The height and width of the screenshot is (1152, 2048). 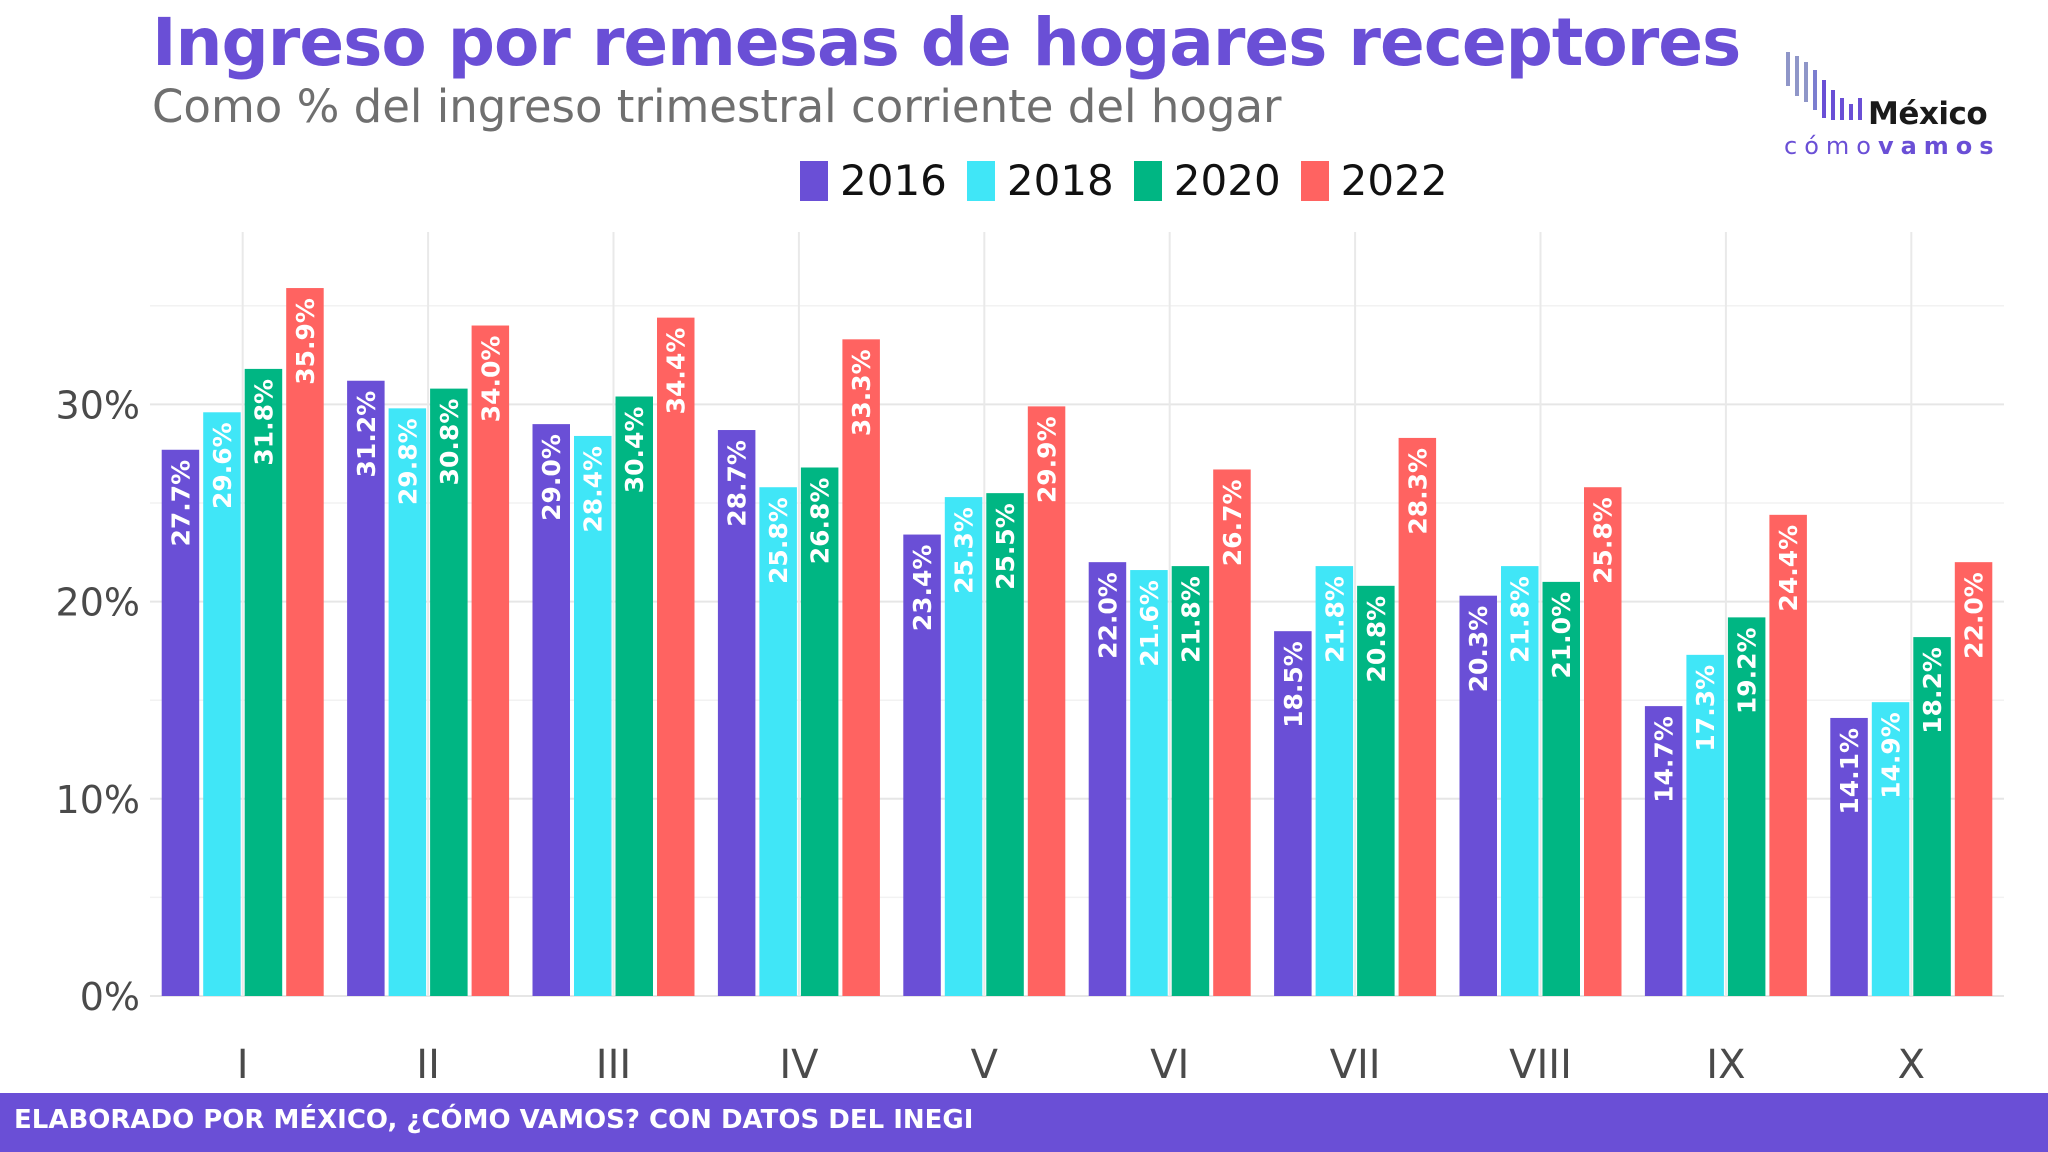 What do you see at coordinates (634, 450) in the screenshot?
I see `data-label: 30.4%` at bounding box center [634, 450].